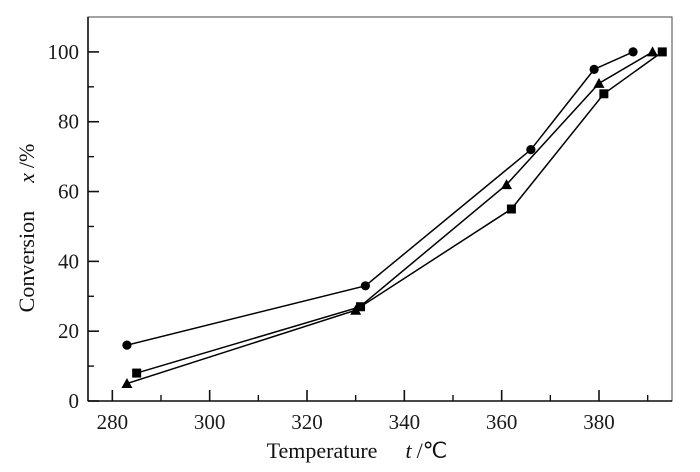 Image resolution: width=700 pixels, height=472 pixels. What do you see at coordinates (26, 178) in the screenshot?
I see `y-axis-symbol: x` at bounding box center [26, 178].